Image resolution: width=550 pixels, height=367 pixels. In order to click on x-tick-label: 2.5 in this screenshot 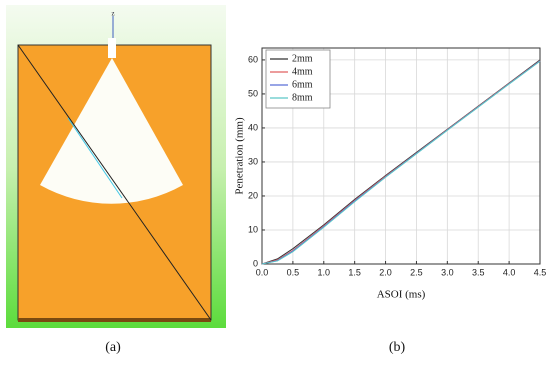, I will do `click(416, 272)`.